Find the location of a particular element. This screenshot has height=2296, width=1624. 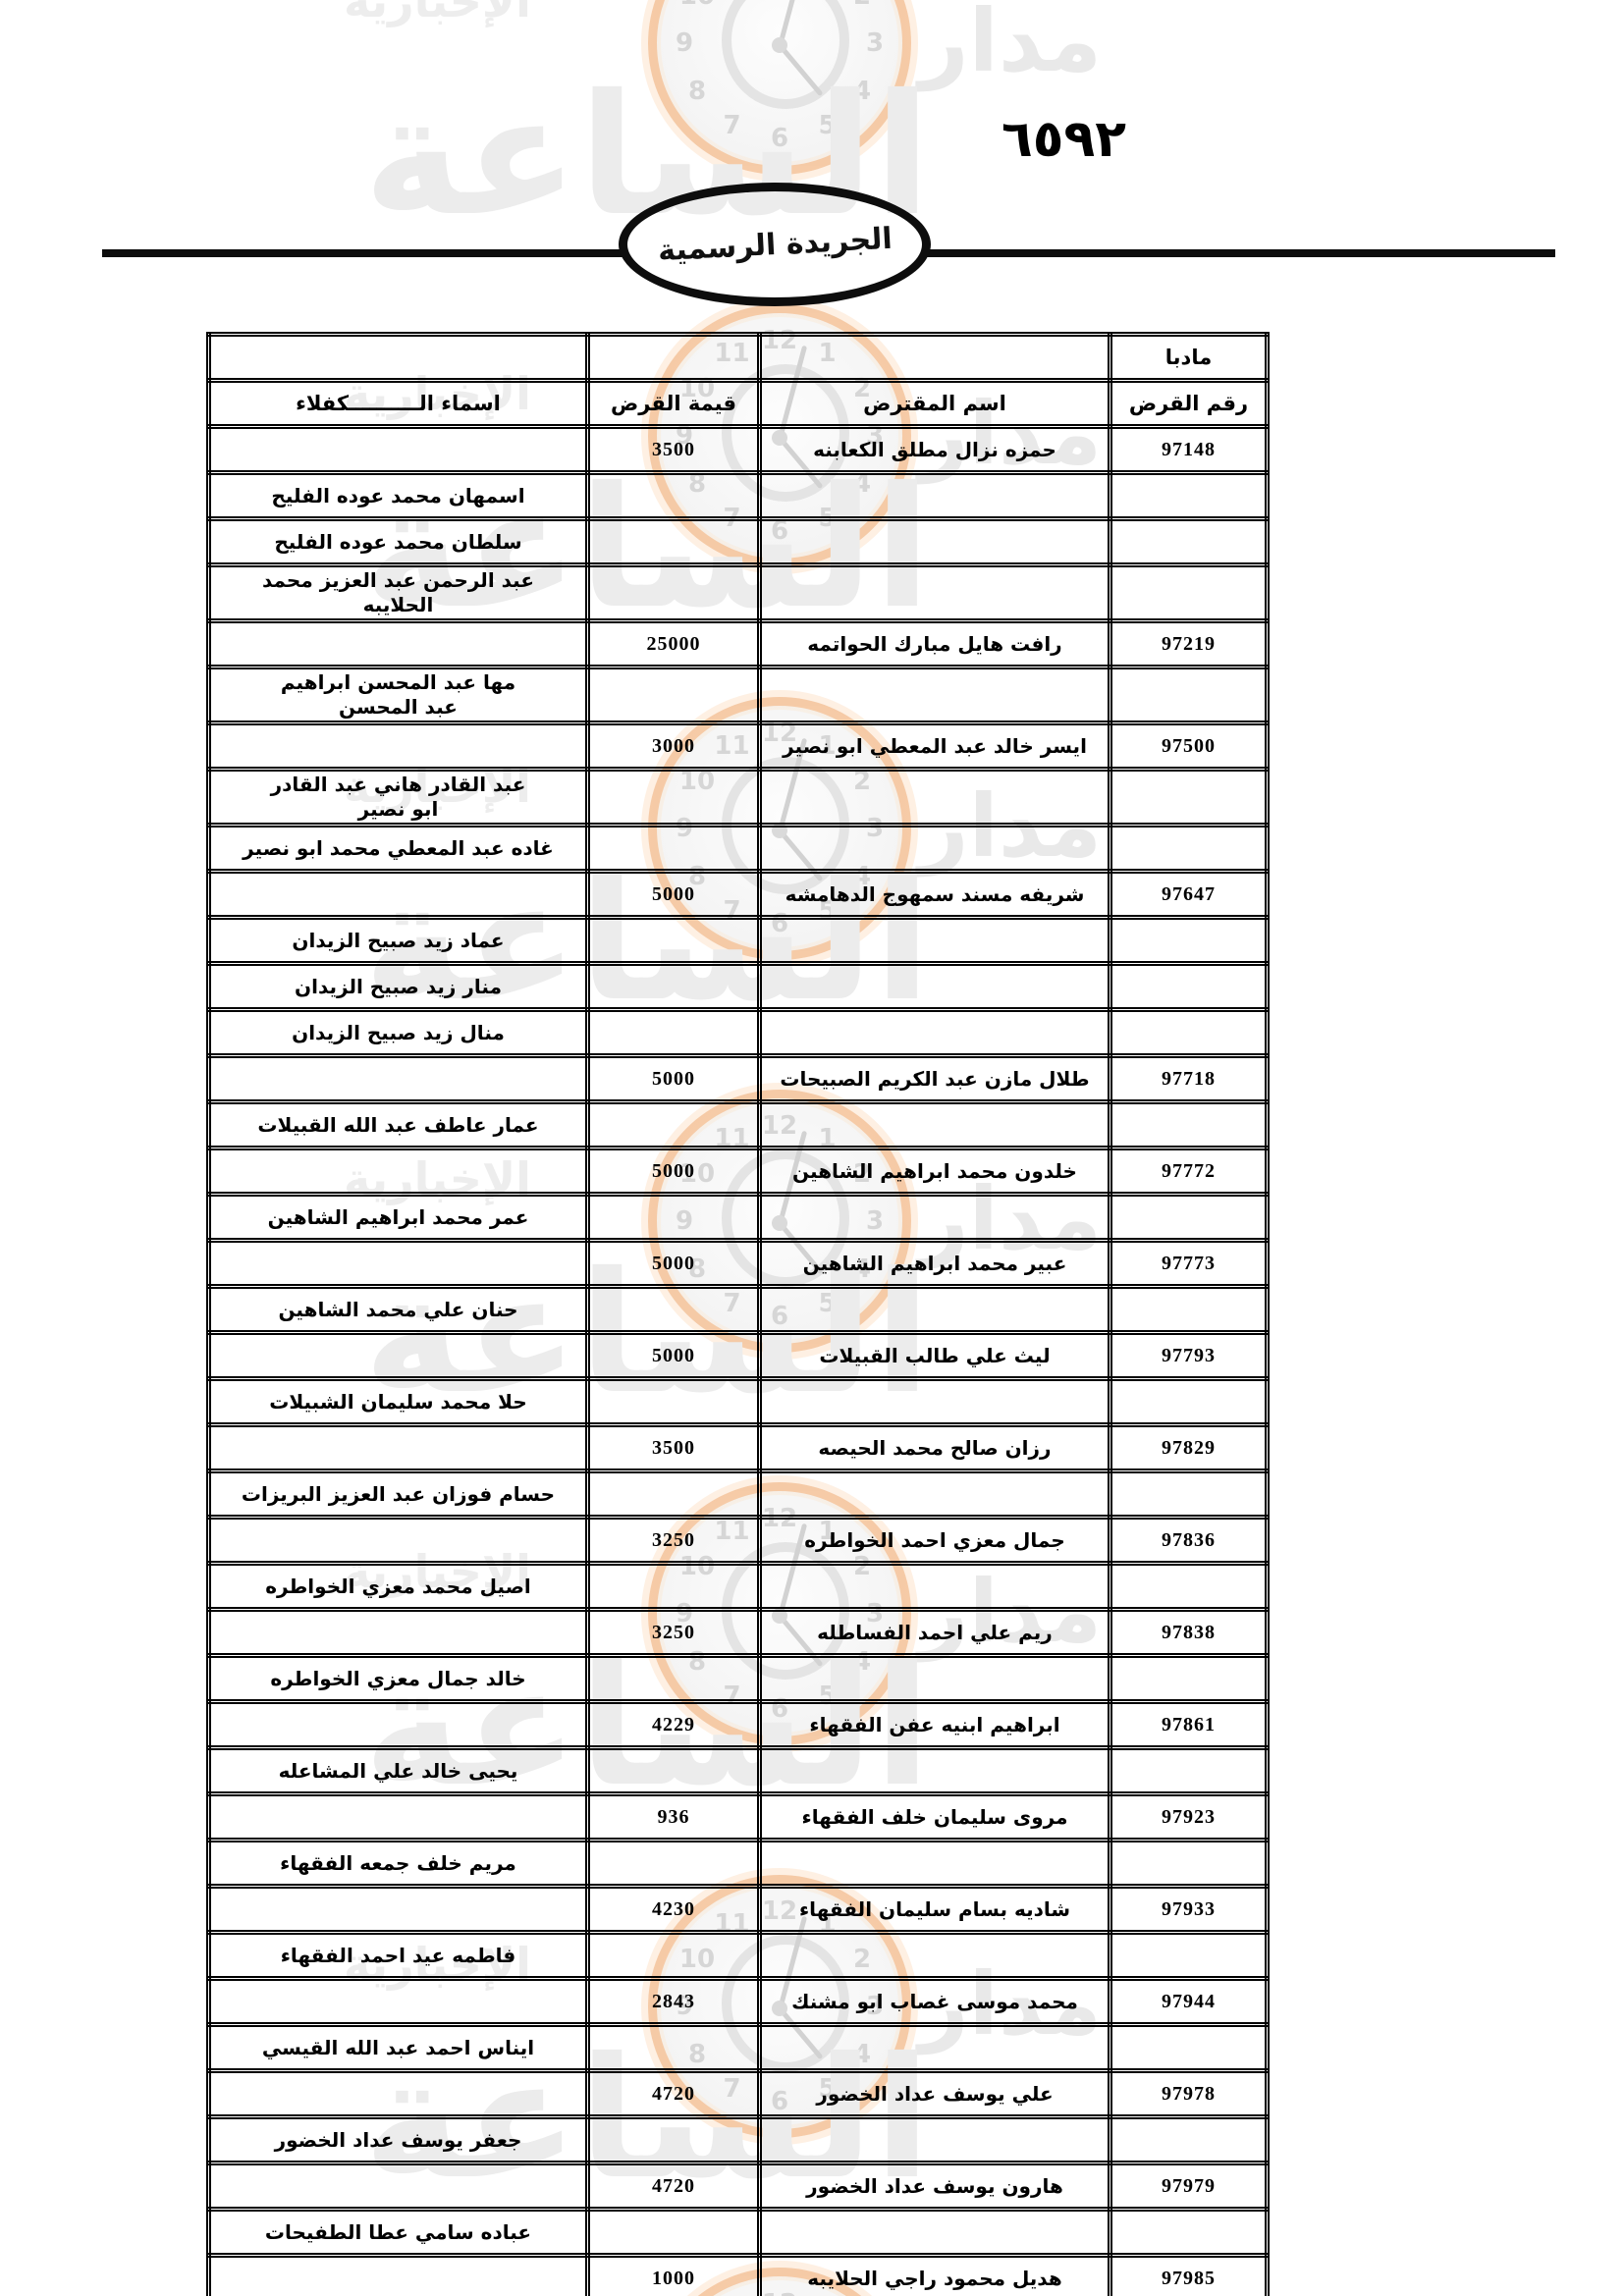

table-row-loan: 97793 ليث علي طالب القبيلات 5000 is located at coordinates (738, 1355).